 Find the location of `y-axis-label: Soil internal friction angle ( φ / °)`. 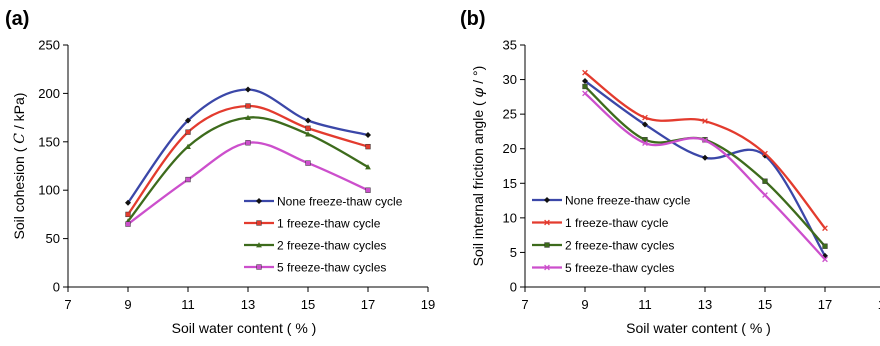

y-axis-label: Soil internal friction angle ( φ / °) is located at coordinates (478, 166).